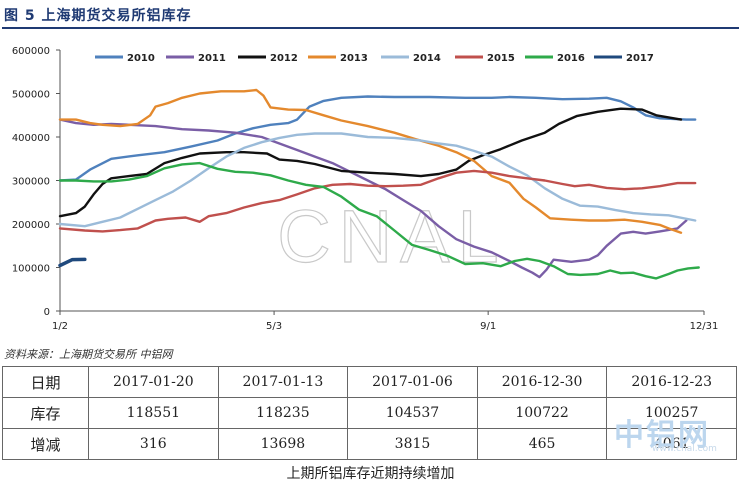 This screenshot has width=741, height=486. What do you see at coordinates (671, 444) in the screenshot?
I see `table-cell: 4061` at bounding box center [671, 444].